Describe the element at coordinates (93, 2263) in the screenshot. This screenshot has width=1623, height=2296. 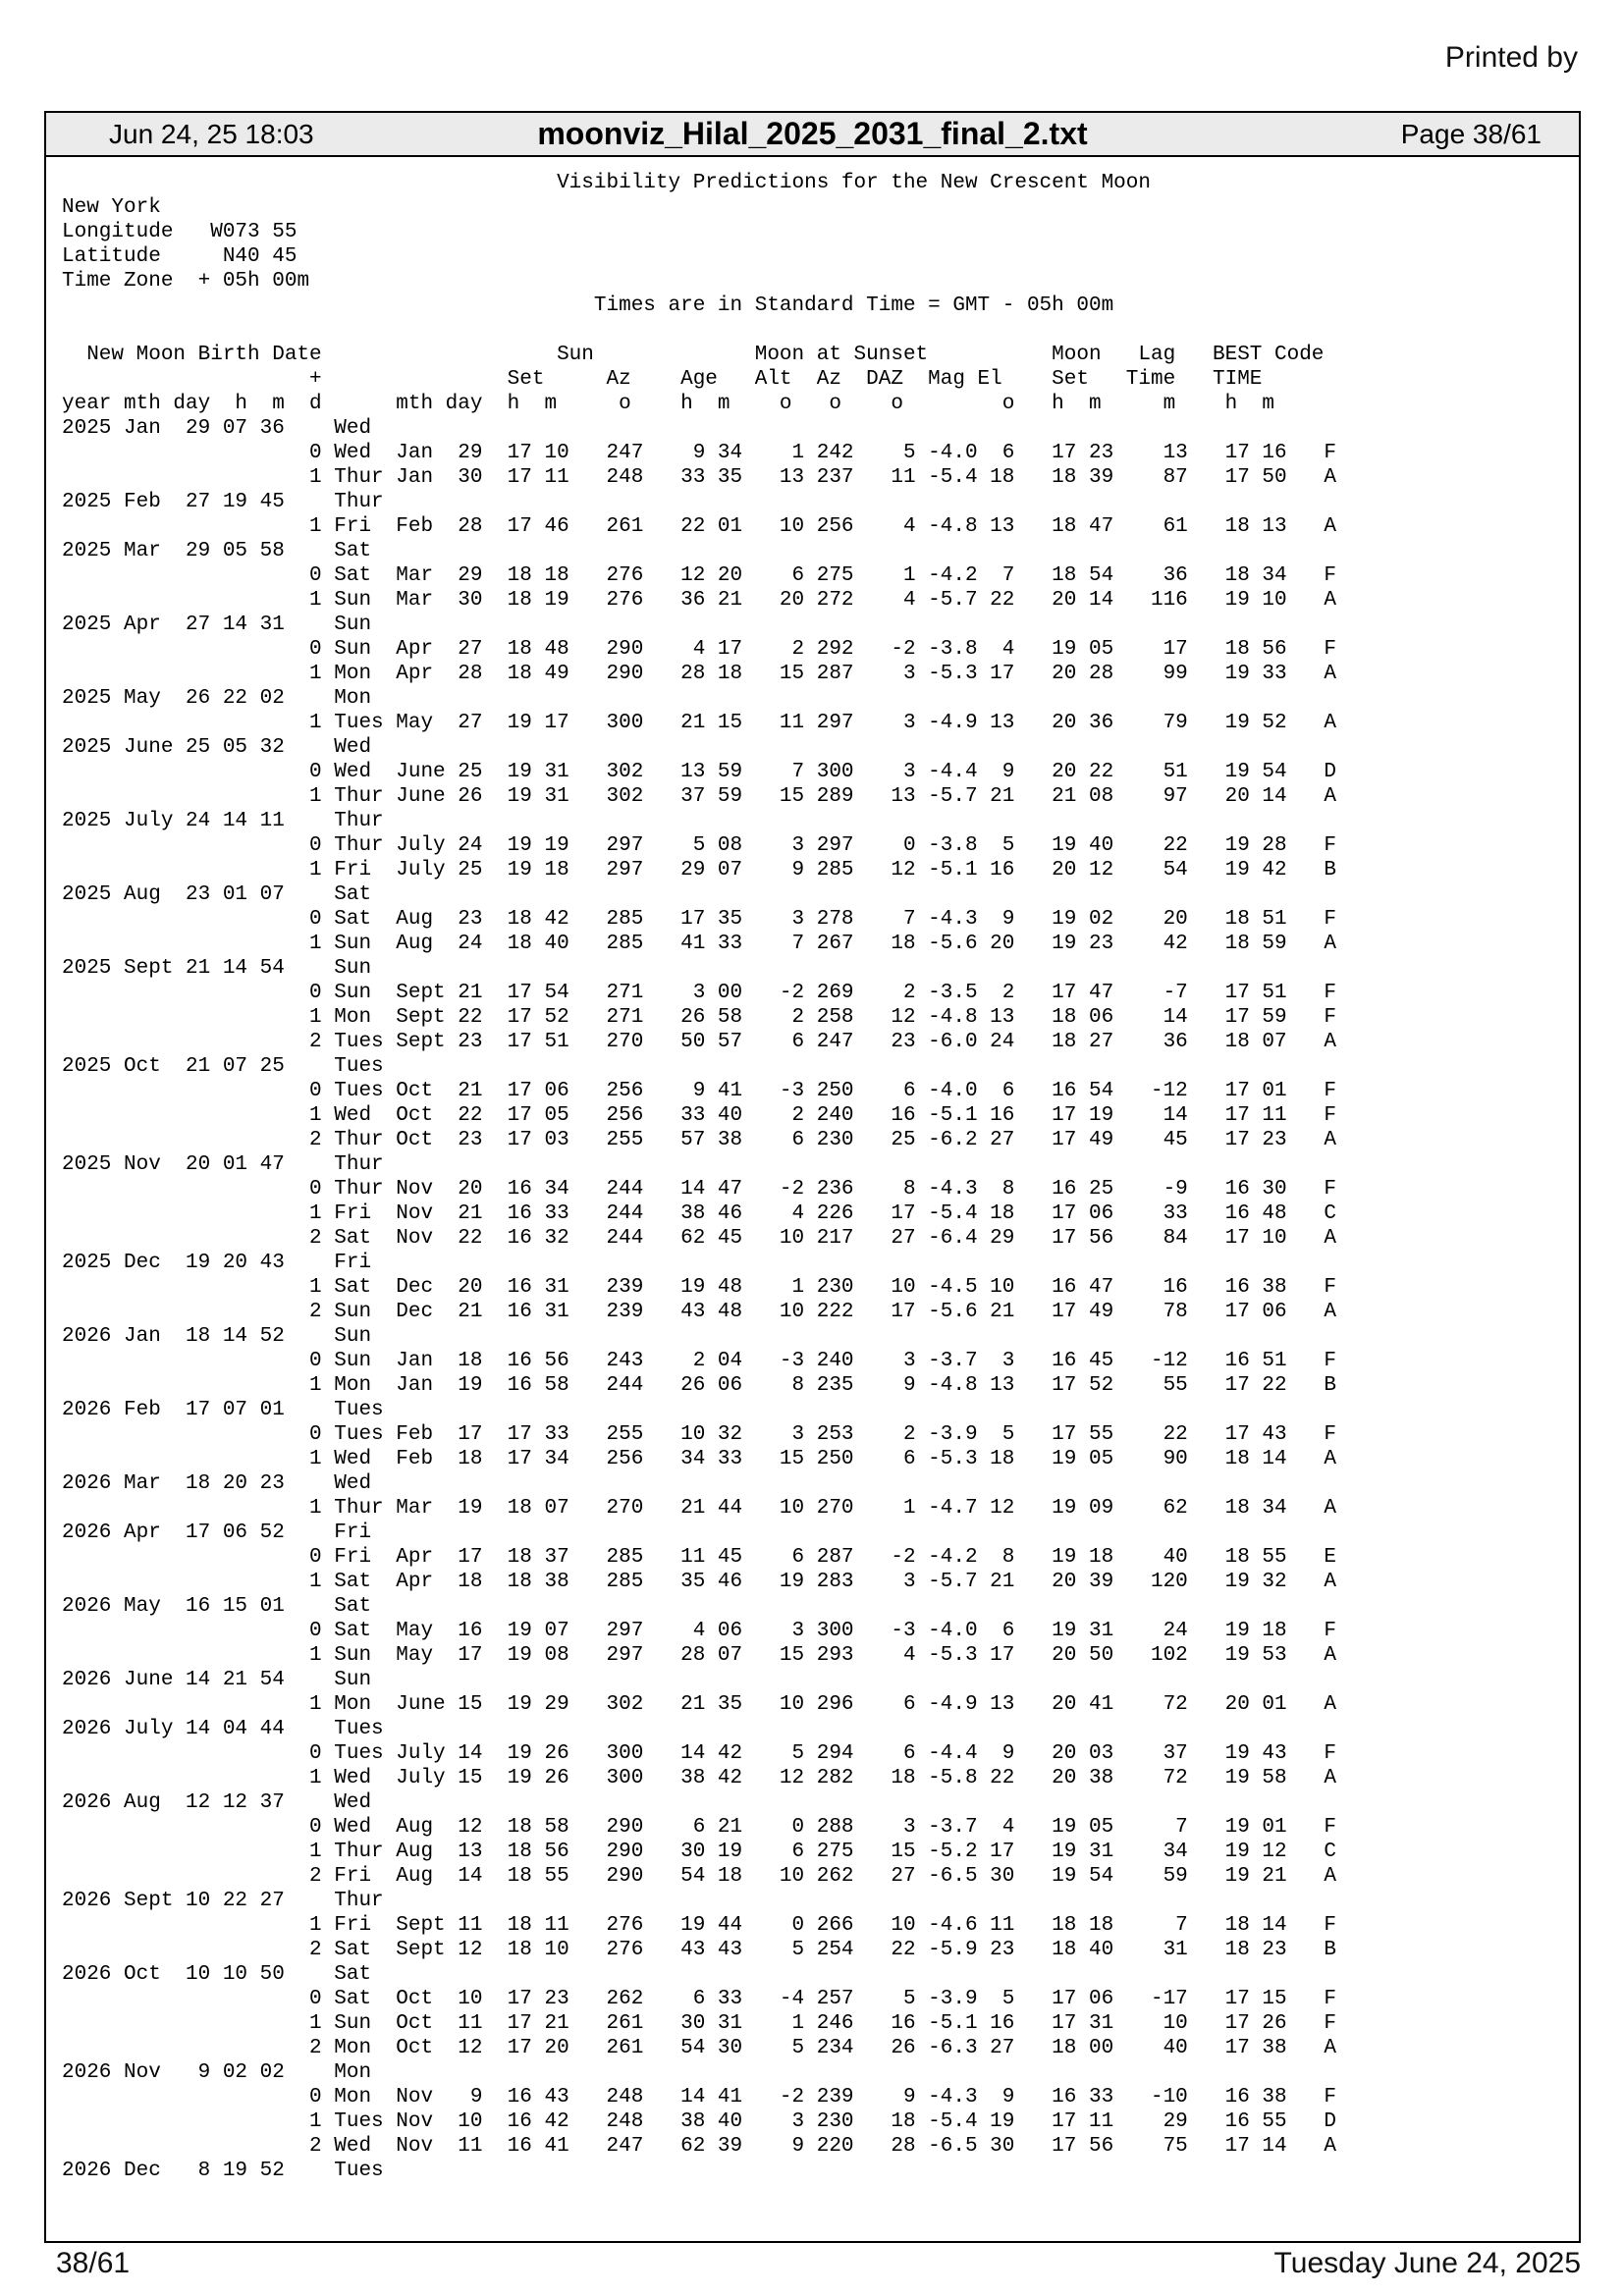
I see `footer-page-number: 38/61` at that location.